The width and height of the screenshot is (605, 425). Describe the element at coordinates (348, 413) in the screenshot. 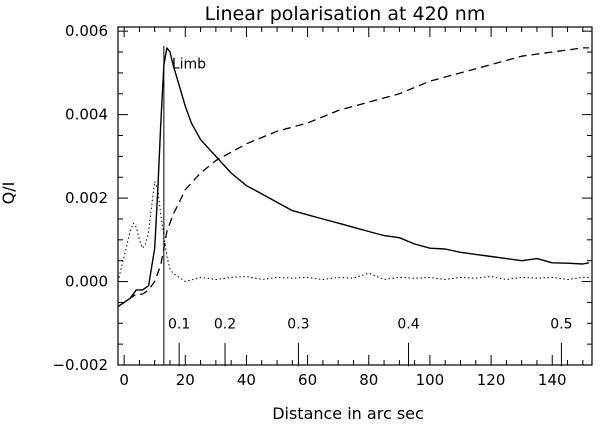

I see `x-axis-label: Distance in arc sec` at that location.